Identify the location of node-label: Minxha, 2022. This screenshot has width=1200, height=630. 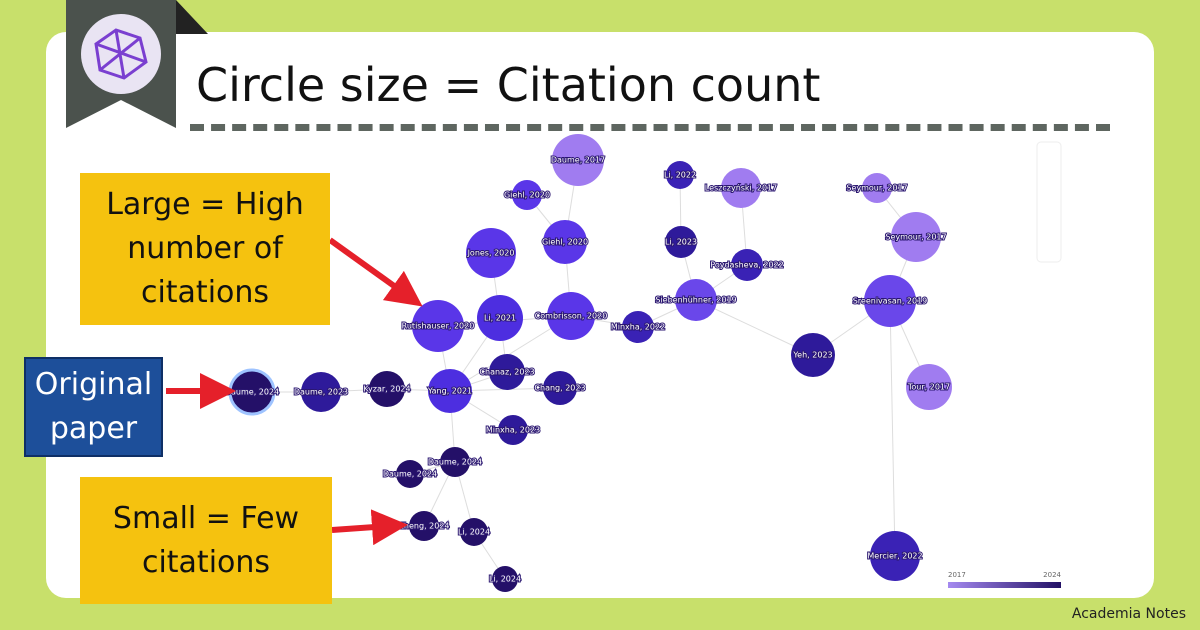
(638, 327).